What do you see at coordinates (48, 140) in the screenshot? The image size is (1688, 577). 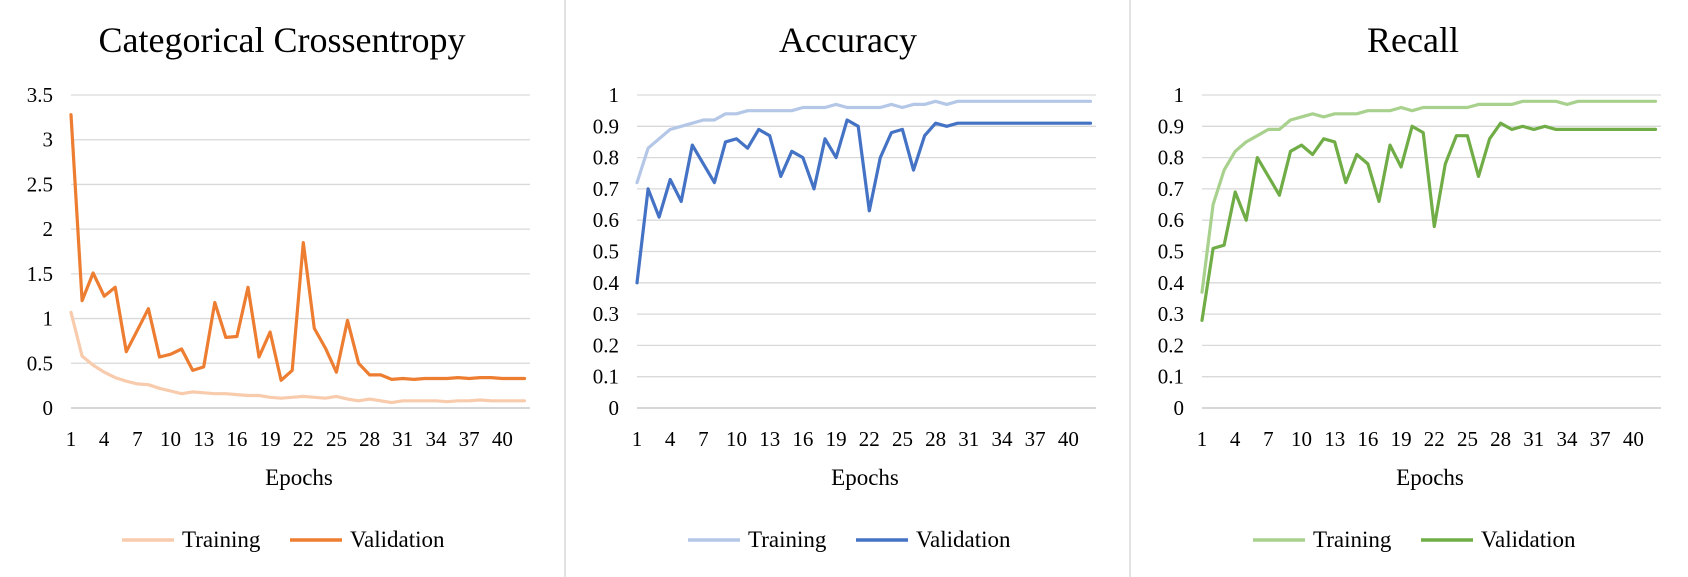 I see `y-tick-label: 3` at bounding box center [48, 140].